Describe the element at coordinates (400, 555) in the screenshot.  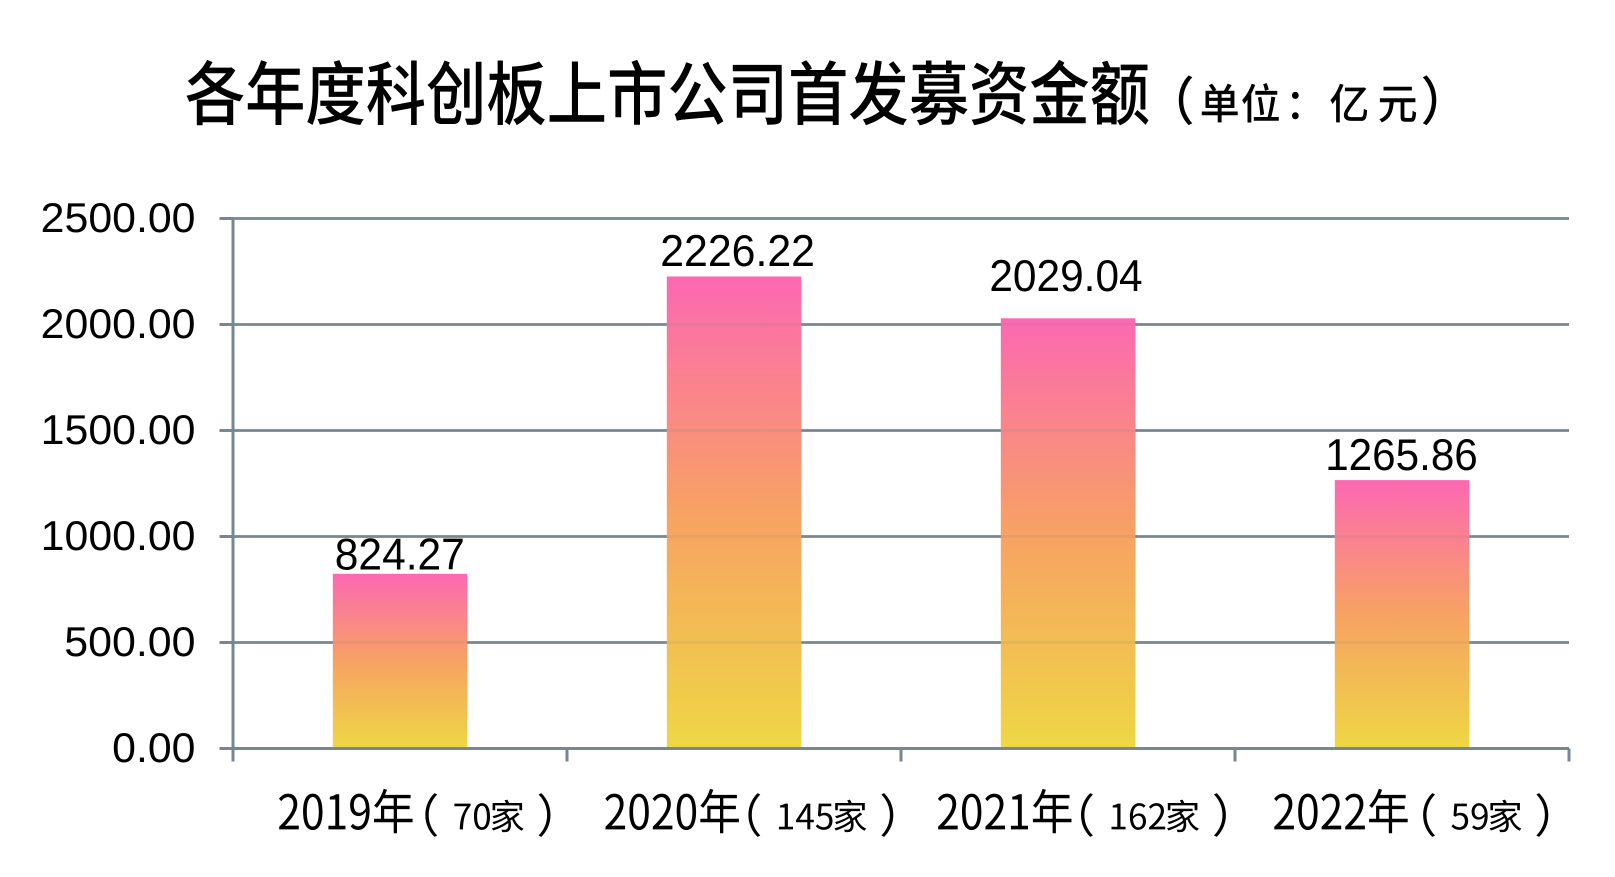
I see `svg-text: 824.27` at that location.